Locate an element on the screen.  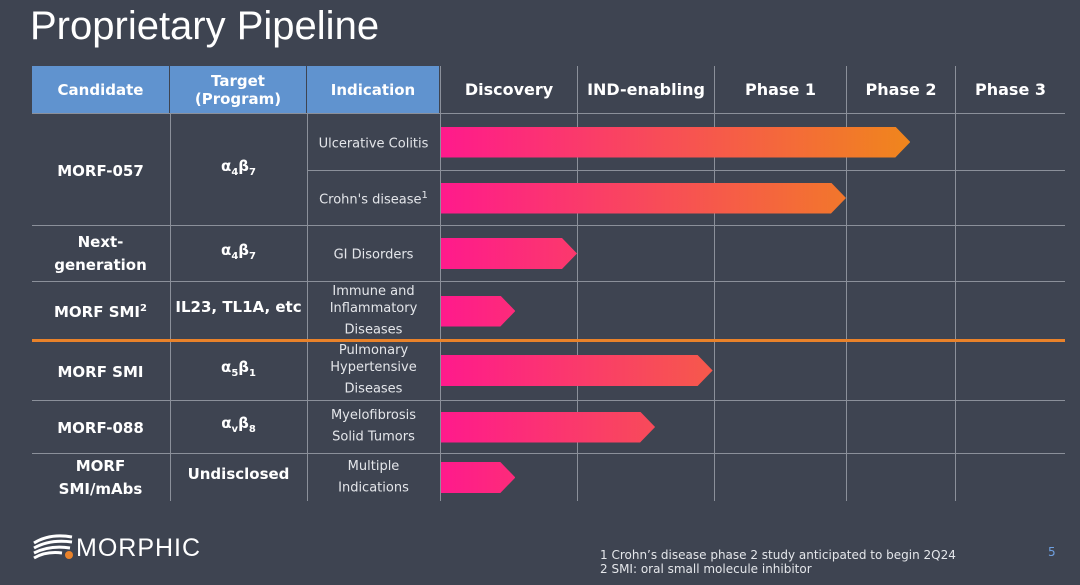
target-subscript: 1 is located at coordinates (252, 373).